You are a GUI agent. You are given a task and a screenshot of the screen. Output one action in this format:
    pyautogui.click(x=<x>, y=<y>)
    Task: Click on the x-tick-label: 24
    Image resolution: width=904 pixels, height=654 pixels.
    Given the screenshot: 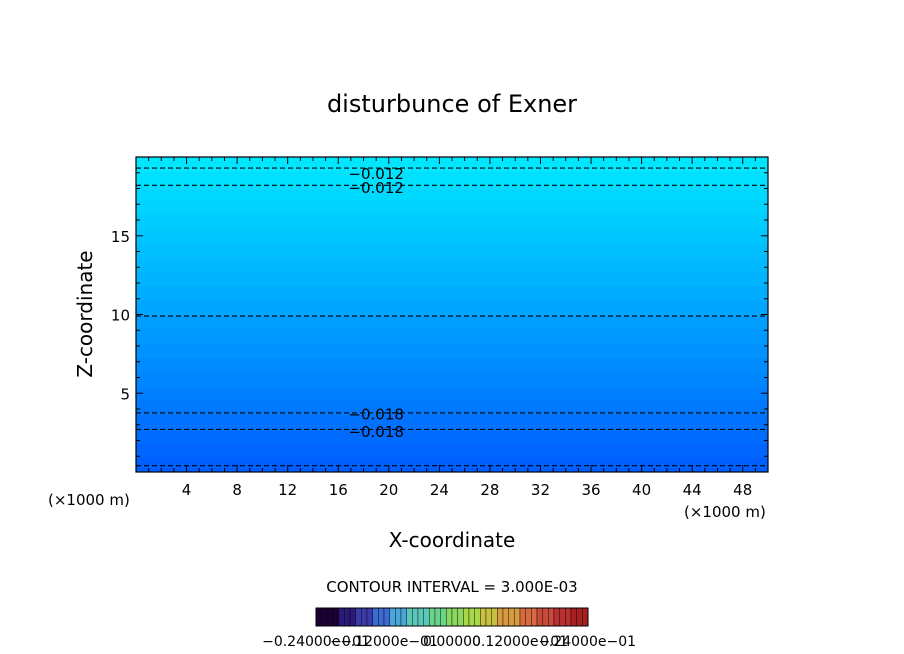 What is the action you would take?
    pyautogui.click(x=439, y=490)
    